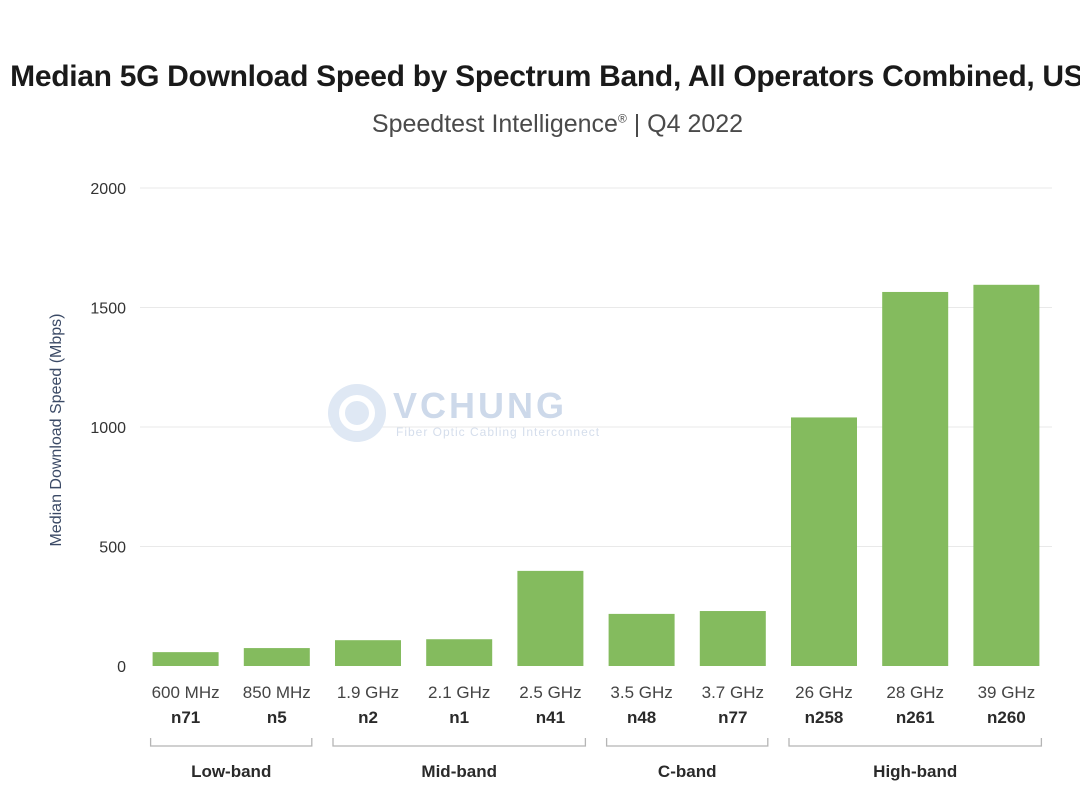 This screenshot has height=810, width=1080. I want to click on y-tick-label: 2000, so click(108, 189).